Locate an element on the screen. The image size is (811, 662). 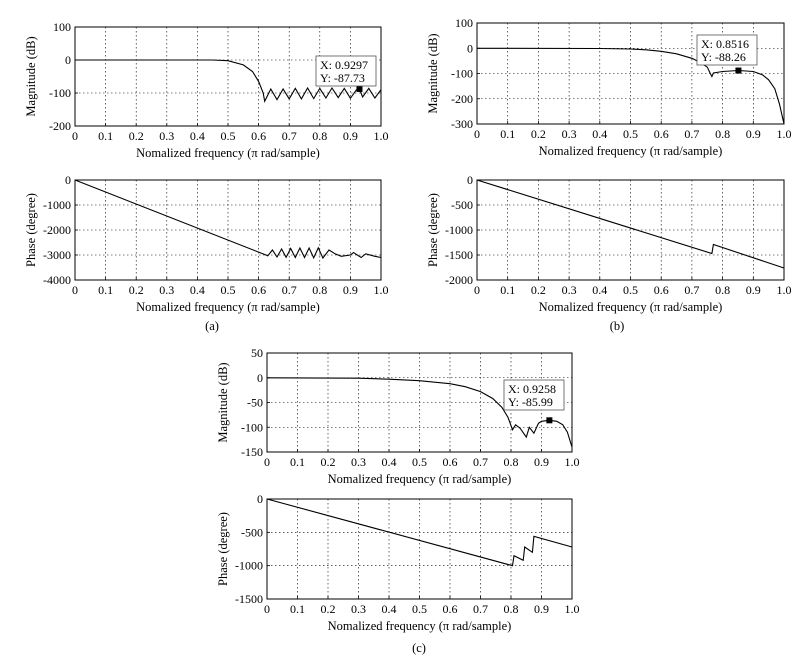
y-tick-label: -50 is located at coordinates (255, 403).